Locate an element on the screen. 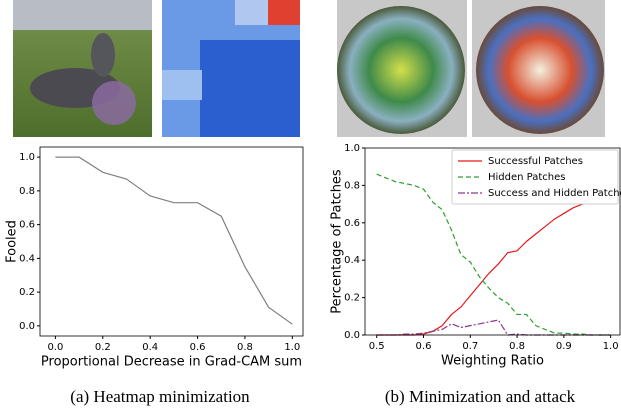 The width and height of the screenshot is (621, 412). legend-label: Success and Hidden Patches is located at coordinates (554, 193).